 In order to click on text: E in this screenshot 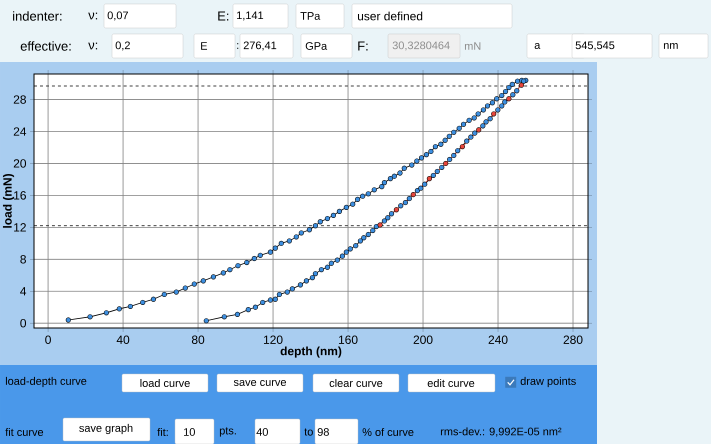, I will do `click(204, 46)`.